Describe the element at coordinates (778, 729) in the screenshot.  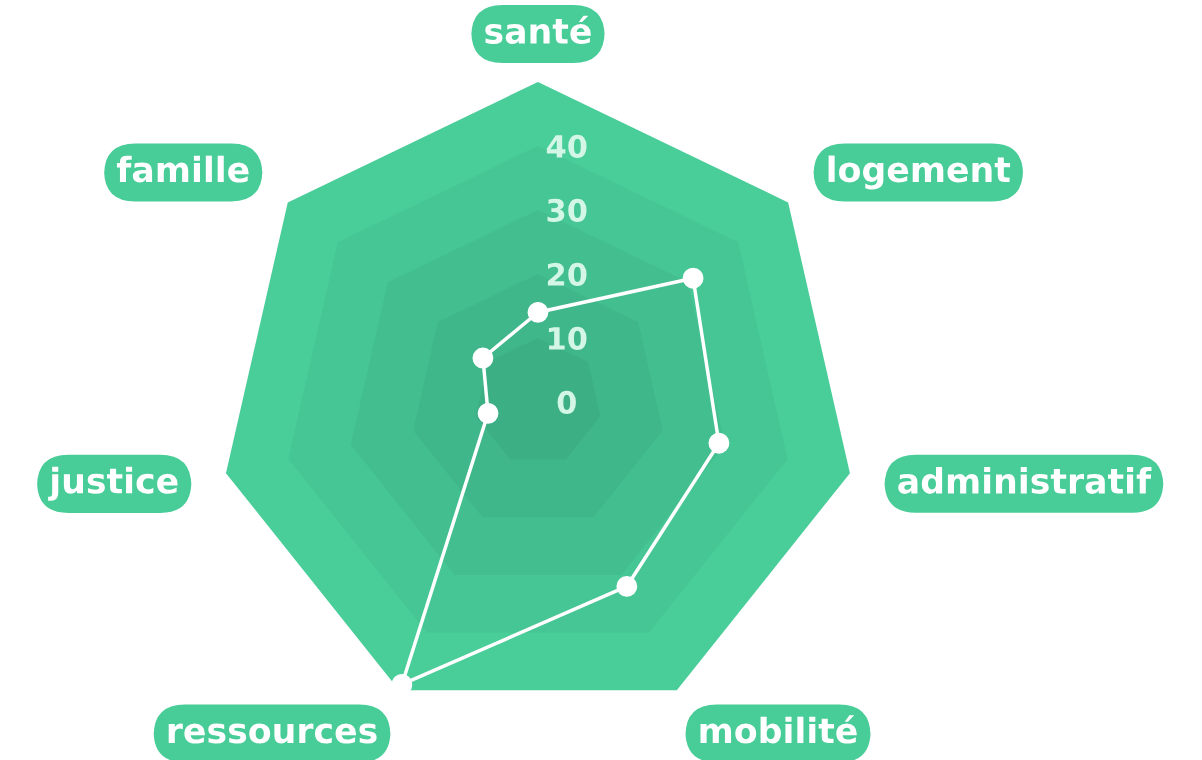
I see `spoke-label: mobilité` at that location.